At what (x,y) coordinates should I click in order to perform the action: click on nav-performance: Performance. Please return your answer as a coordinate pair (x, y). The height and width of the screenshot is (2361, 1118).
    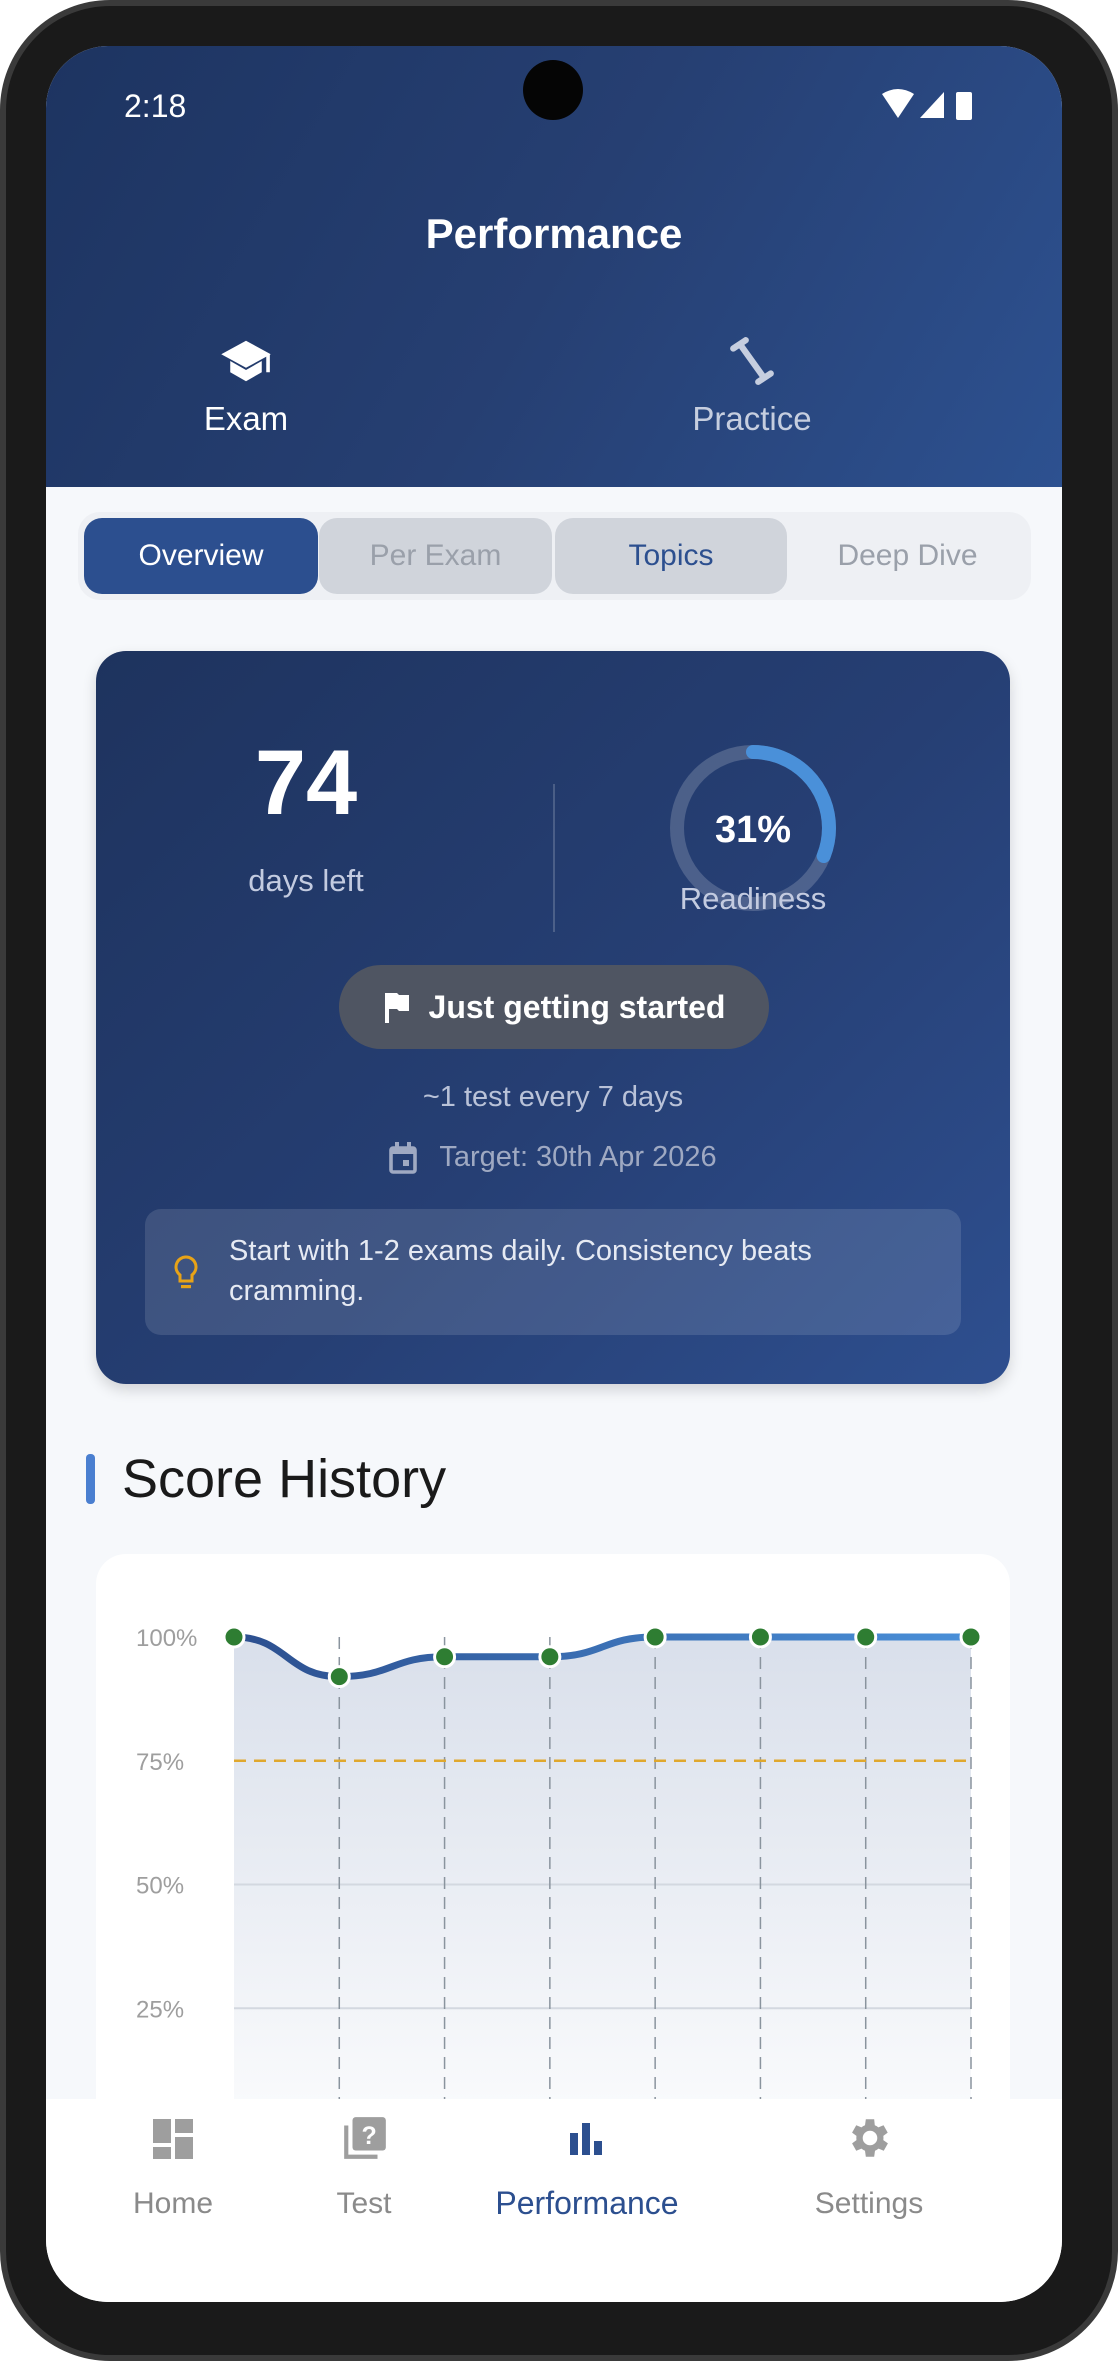
    Looking at the image, I should click on (587, 2174).